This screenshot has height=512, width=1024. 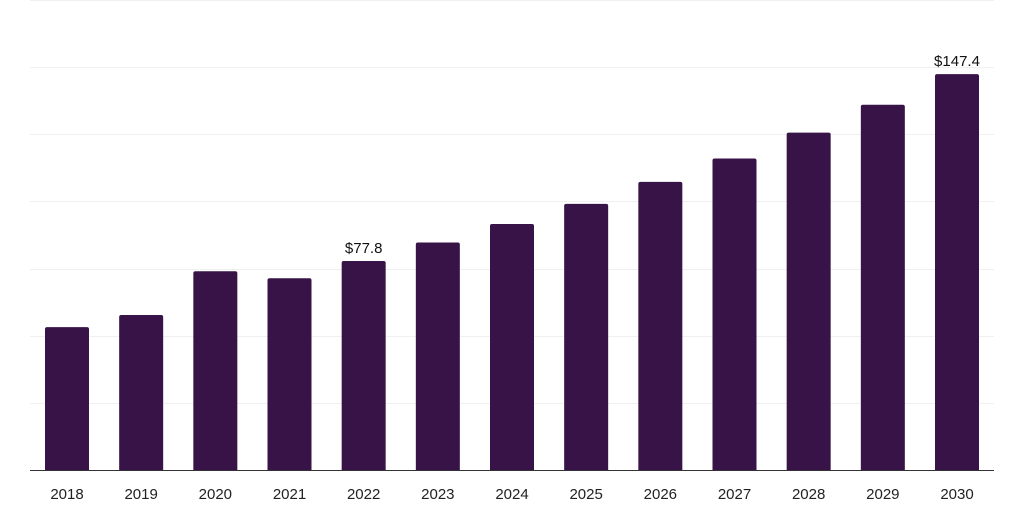 What do you see at coordinates (957, 61) in the screenshot?
I see `data-label-2030: $147.4` at bounding box center [957, 61].